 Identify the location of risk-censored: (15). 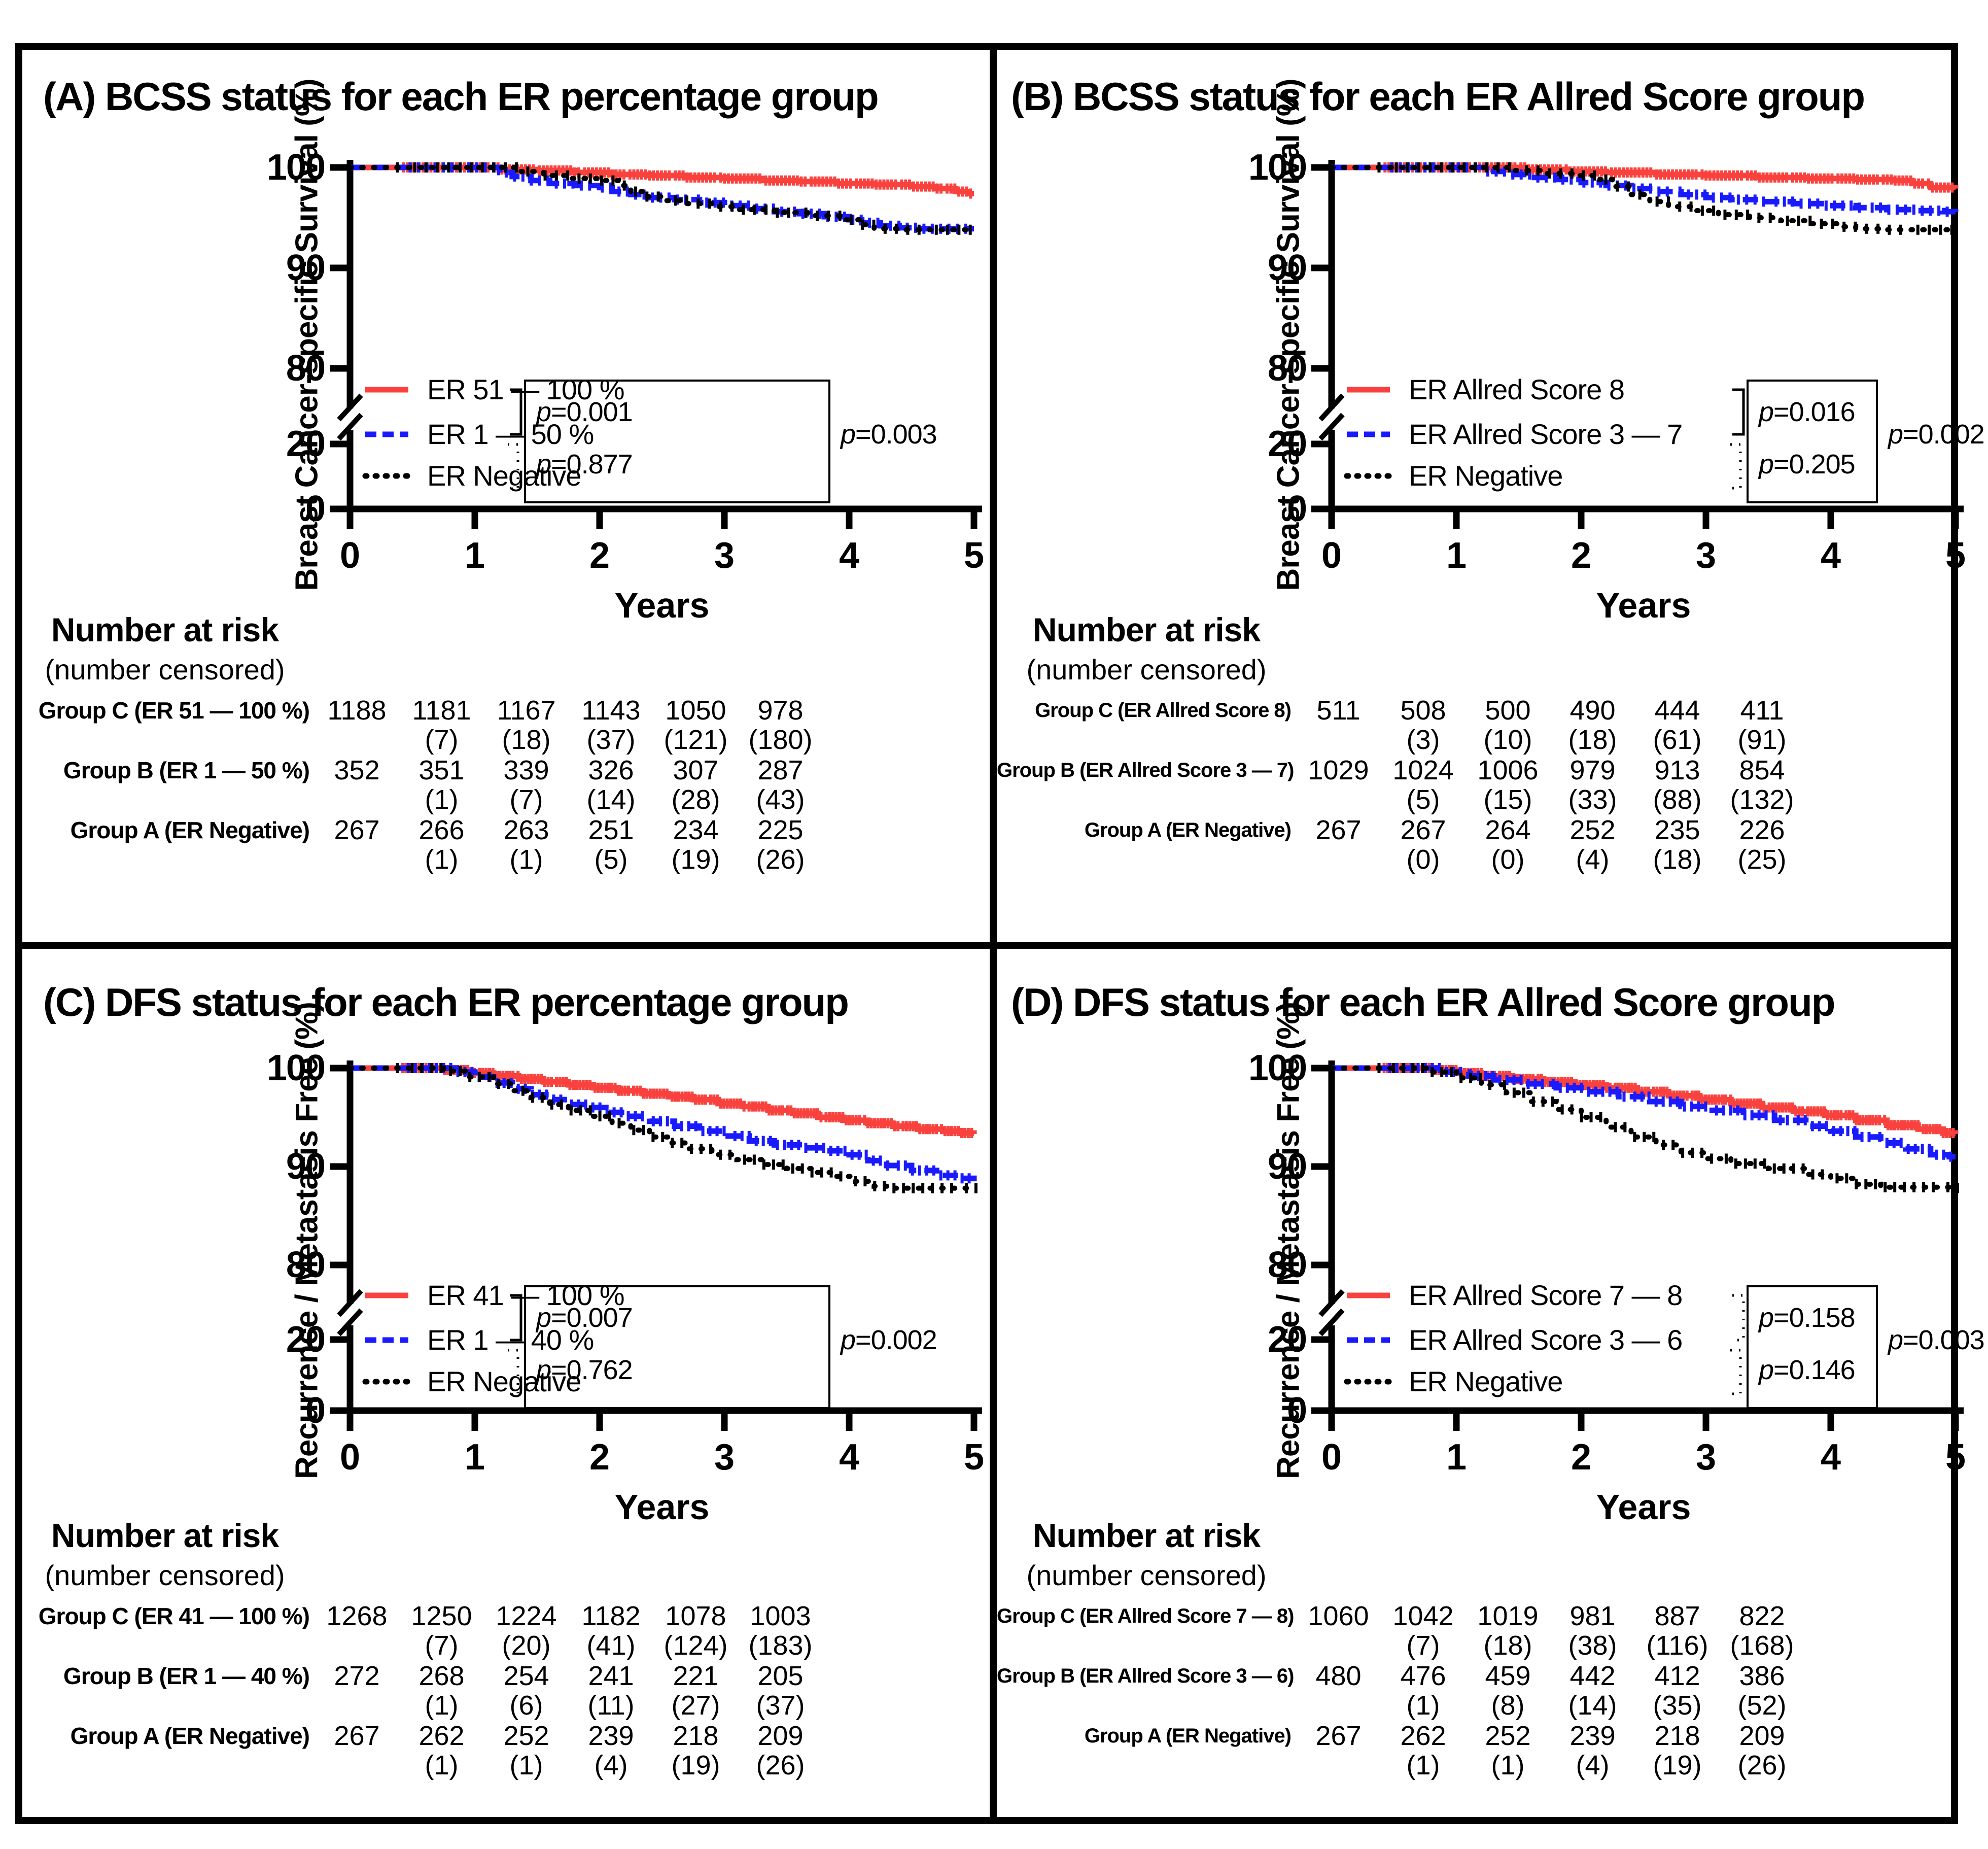
(1507, 799).